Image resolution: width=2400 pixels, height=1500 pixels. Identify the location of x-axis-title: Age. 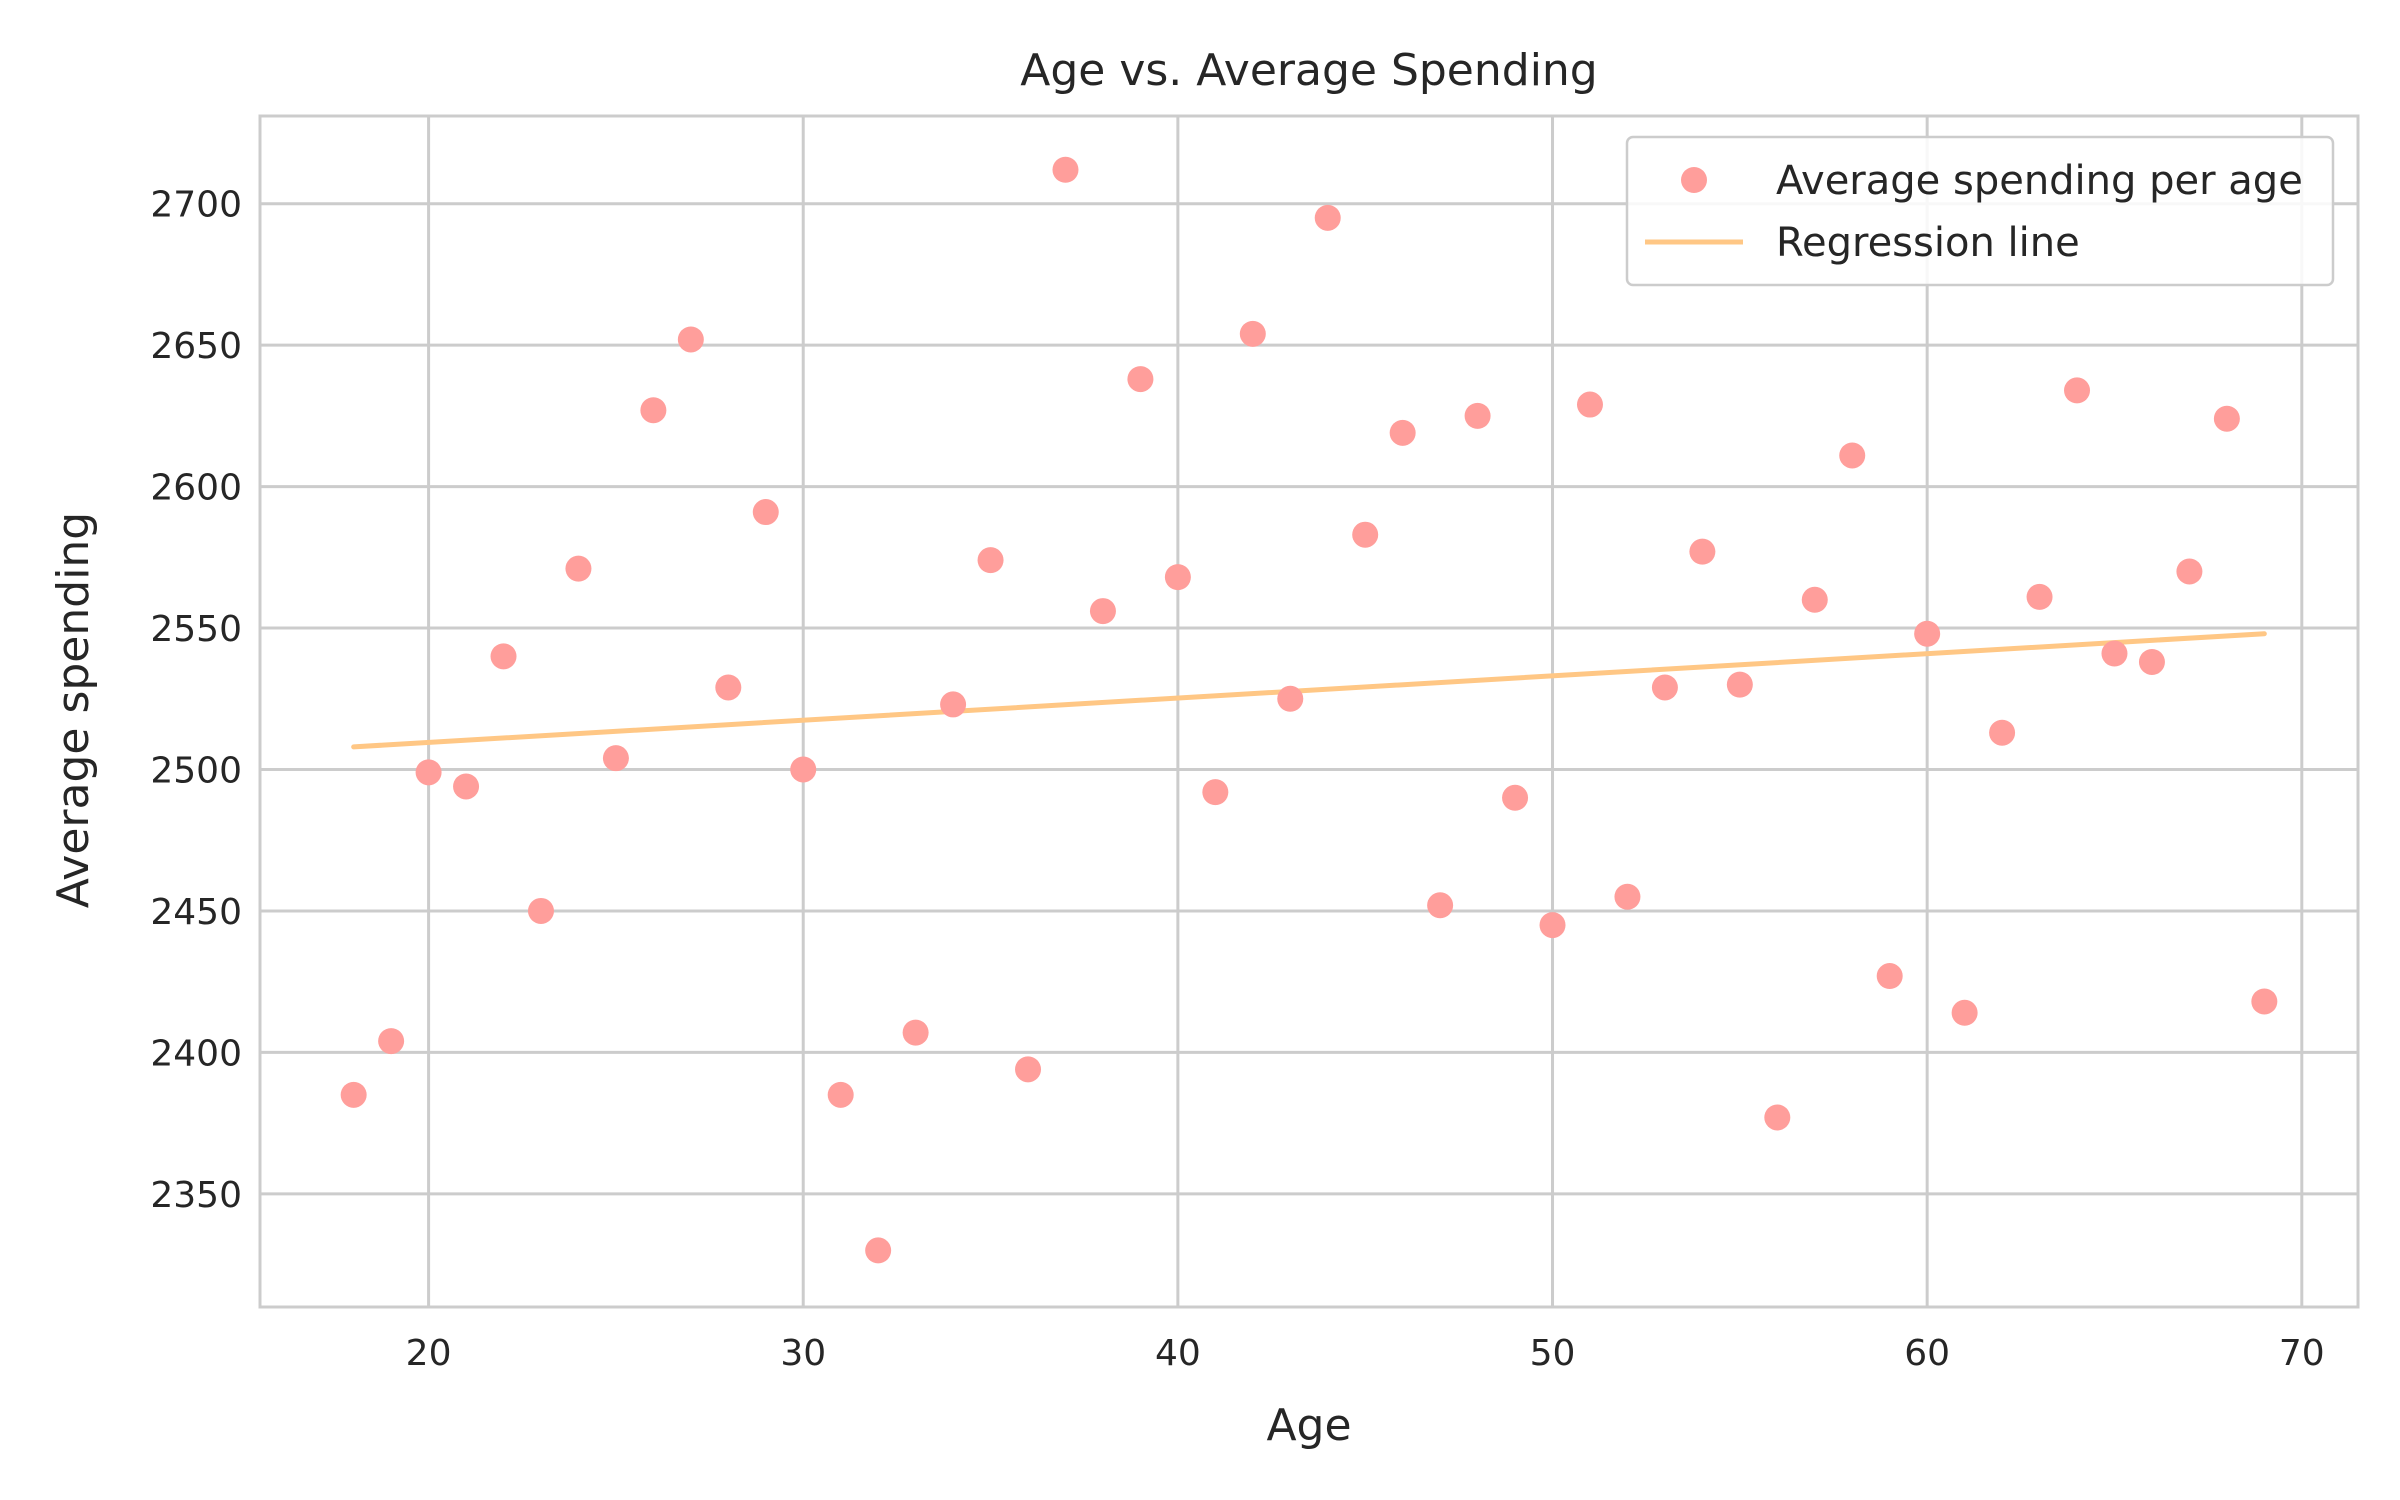
(1308, 1425).